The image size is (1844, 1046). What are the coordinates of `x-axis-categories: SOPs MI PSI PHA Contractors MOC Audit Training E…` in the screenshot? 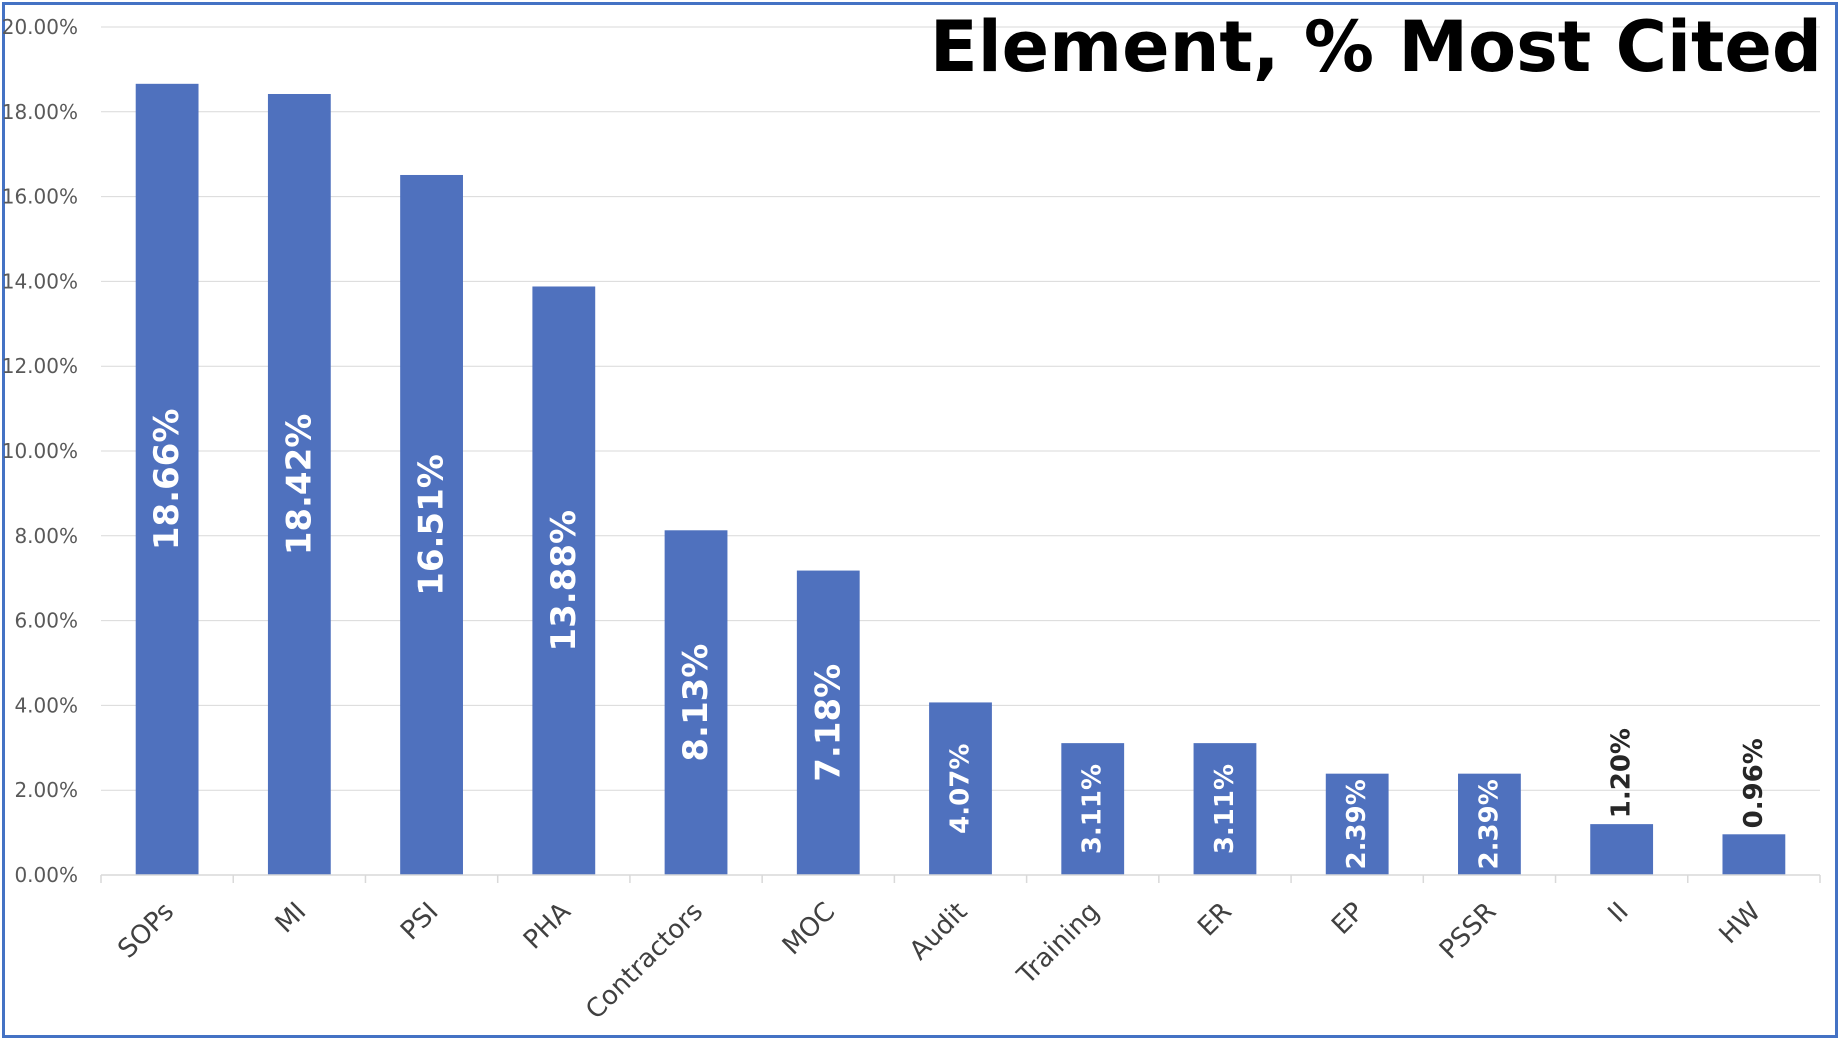 It's located at (939, 961).